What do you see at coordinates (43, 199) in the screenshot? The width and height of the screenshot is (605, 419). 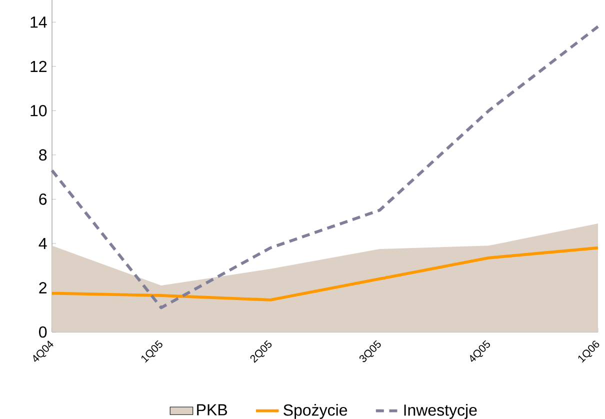 I see `y-tick-label: 6` at bounding box center [43, 199].